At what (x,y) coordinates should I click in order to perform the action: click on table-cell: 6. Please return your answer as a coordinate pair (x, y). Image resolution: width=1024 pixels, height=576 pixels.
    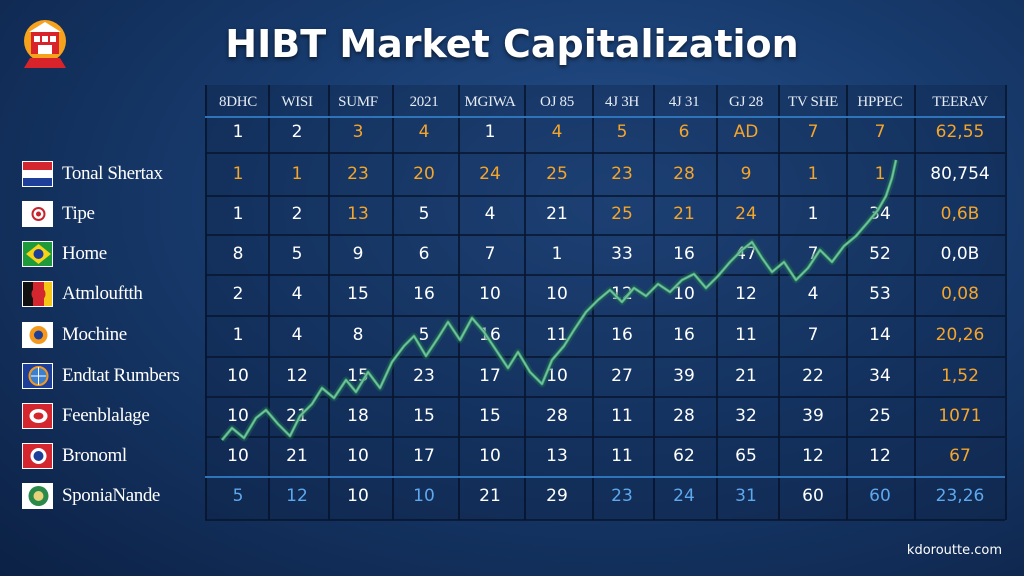
    Looking at the image, I should click on (424, 254).